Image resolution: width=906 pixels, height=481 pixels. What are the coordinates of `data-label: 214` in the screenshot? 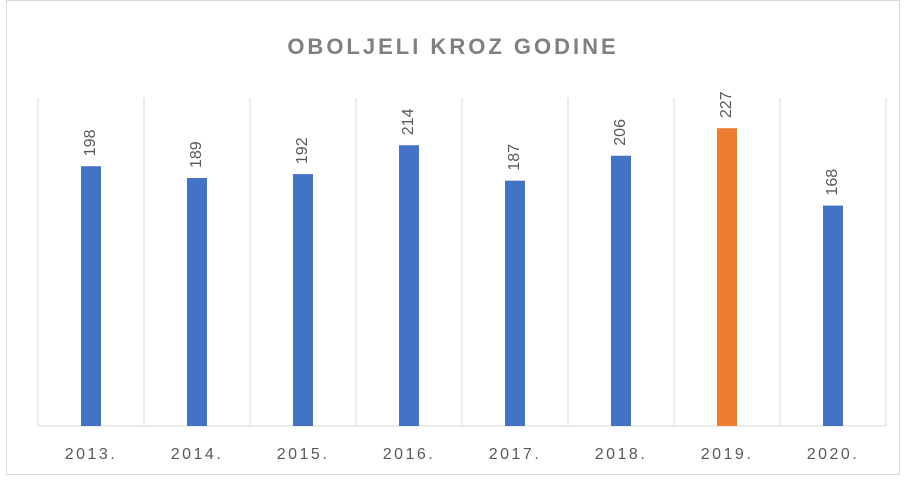 It's located at (408, 121).